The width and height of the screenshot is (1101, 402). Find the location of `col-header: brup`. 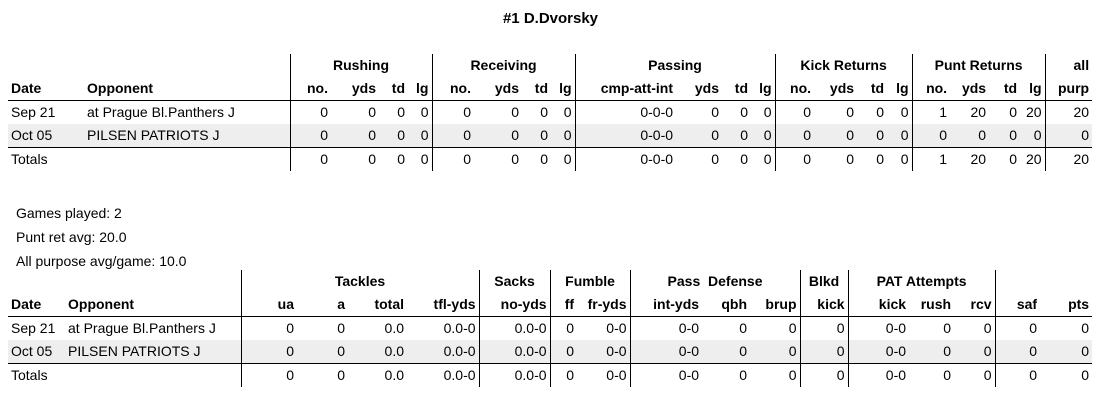

col-header: brup is located at coordinates (775, 305).